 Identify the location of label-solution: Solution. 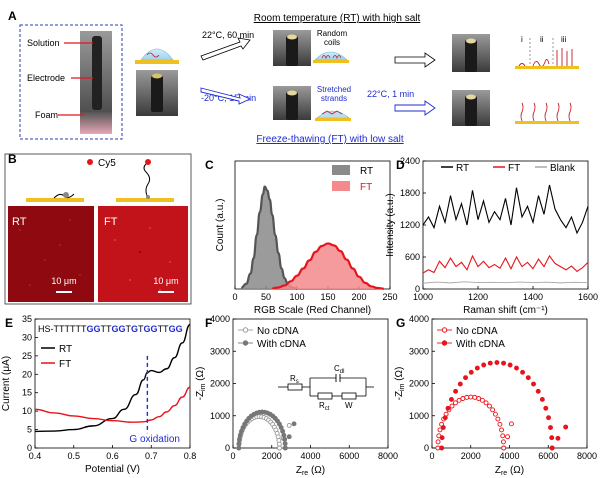
(43, 43).